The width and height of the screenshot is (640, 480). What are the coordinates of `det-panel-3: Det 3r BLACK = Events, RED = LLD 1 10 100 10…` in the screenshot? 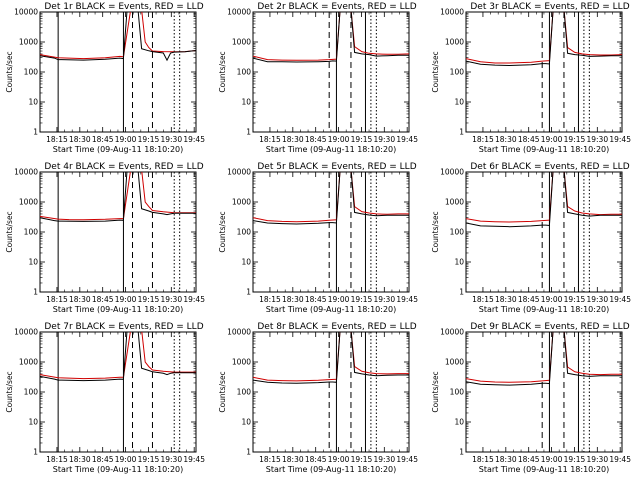 It's located at (531, 78).